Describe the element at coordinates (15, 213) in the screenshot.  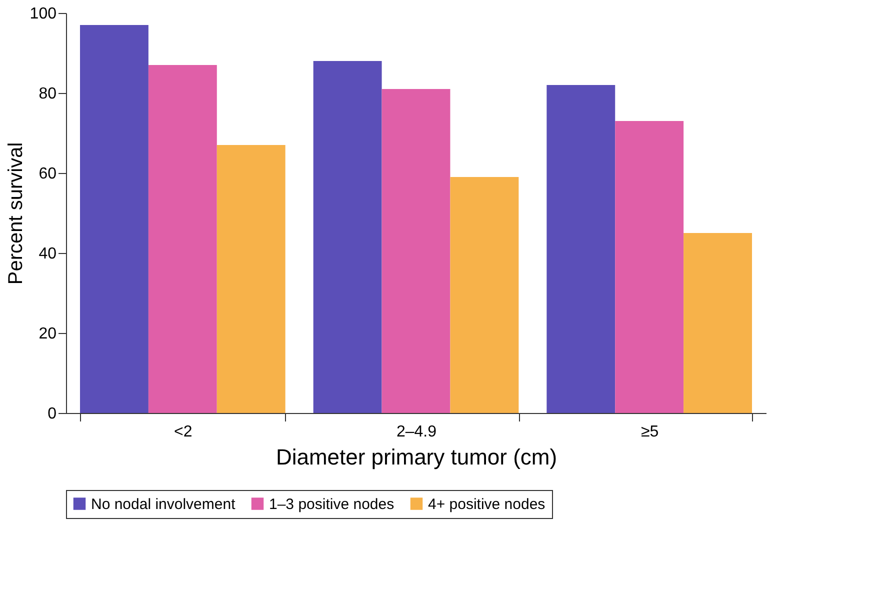
I see `y-axis-title: Percent survival` at that location.